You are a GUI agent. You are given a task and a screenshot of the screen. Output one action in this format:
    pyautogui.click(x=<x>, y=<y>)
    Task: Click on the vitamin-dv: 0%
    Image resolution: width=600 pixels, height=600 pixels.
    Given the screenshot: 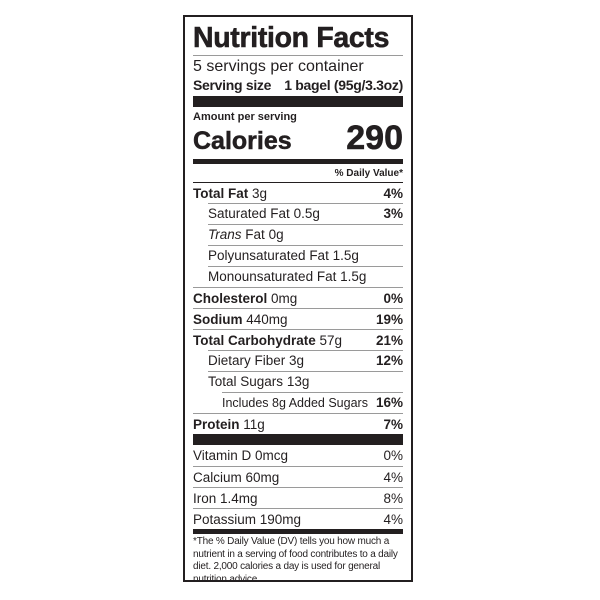 What is the action you would take?
    pyautogui.click(x=393, y=455)
    